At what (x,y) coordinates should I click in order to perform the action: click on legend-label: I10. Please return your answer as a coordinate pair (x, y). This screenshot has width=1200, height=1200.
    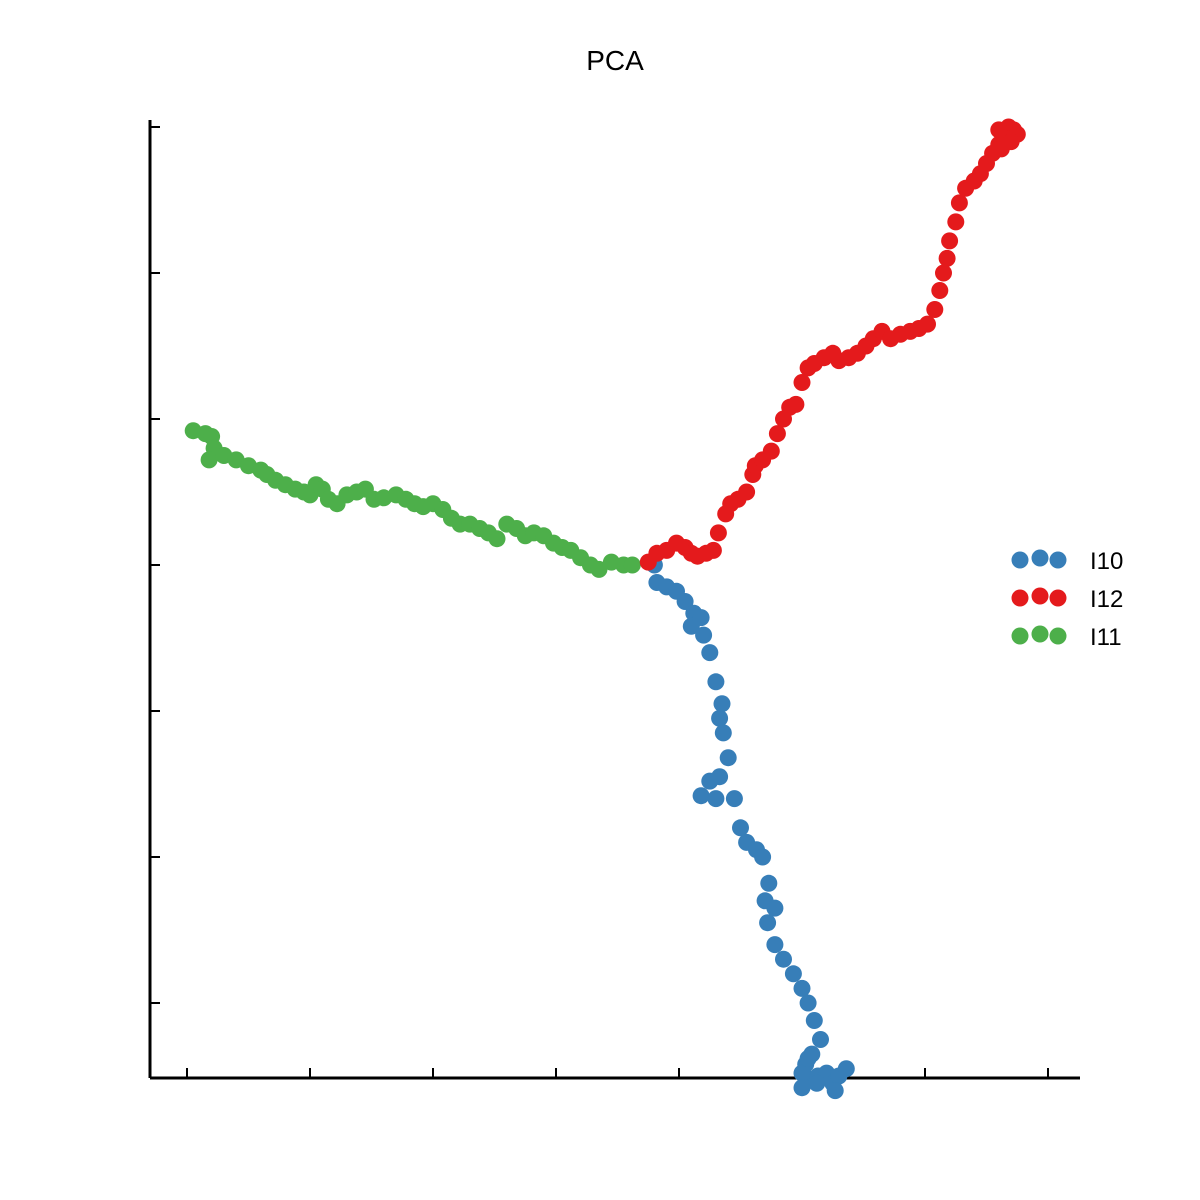
    Looking at the image, I should click on (1106, 561).